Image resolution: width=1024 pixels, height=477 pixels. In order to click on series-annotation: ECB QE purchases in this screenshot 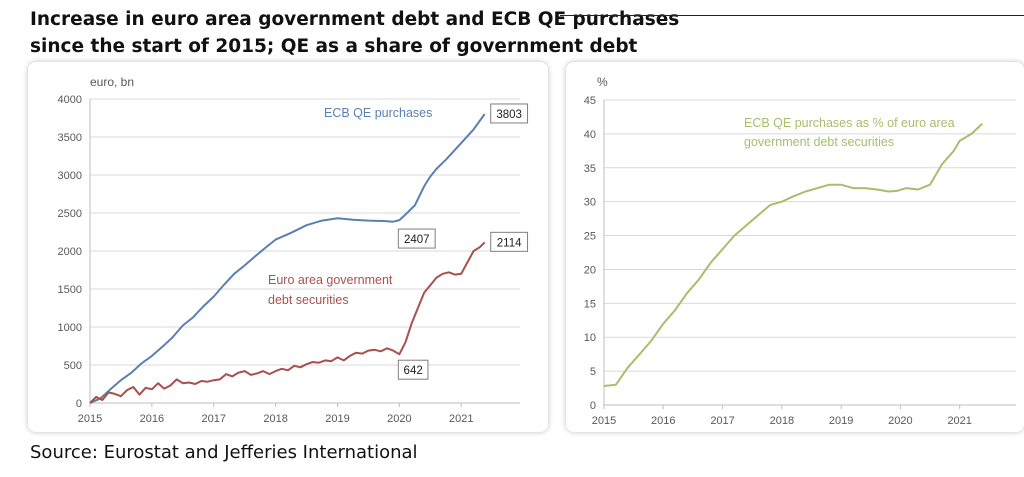, I will do `click(378, 113)`.